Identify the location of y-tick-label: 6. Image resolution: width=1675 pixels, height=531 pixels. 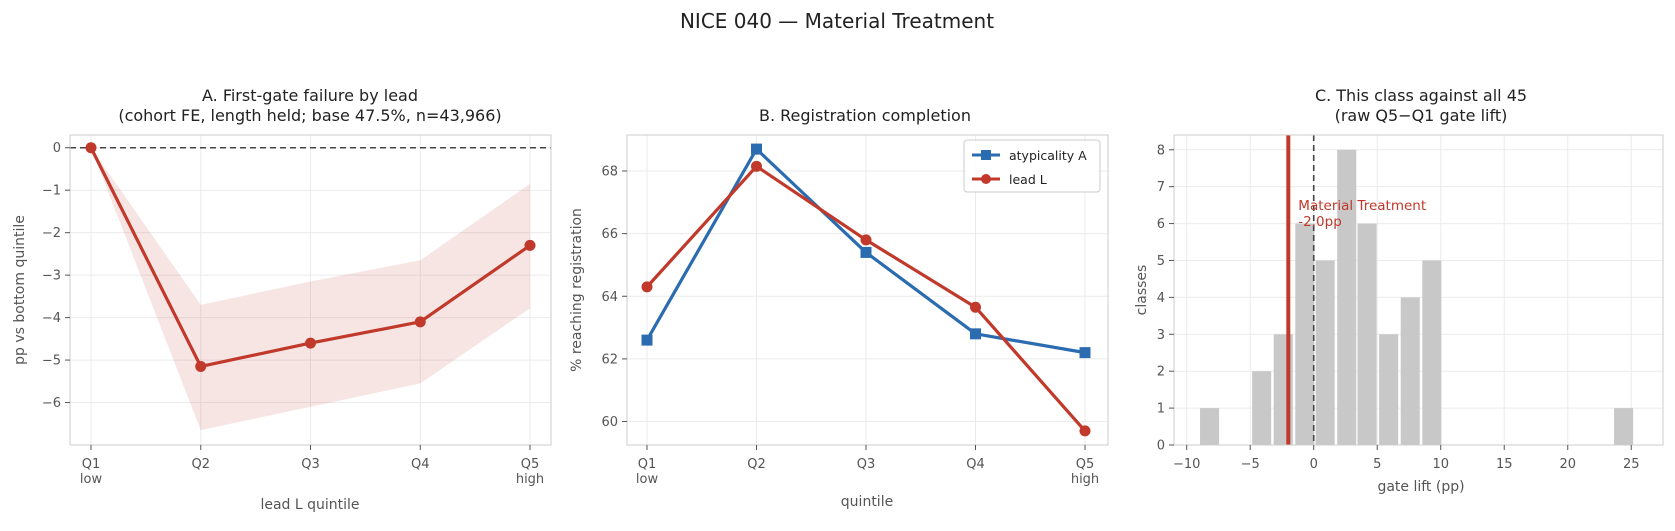
(1161, 224).